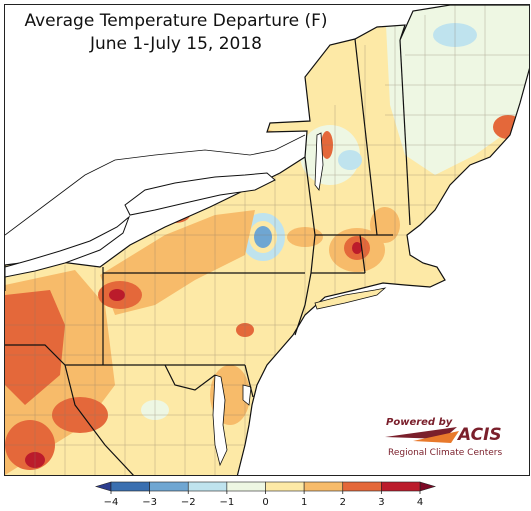 This screenshot has height=511, width=531. I want to click on legend-tick-label: 1, so click(304, 502).